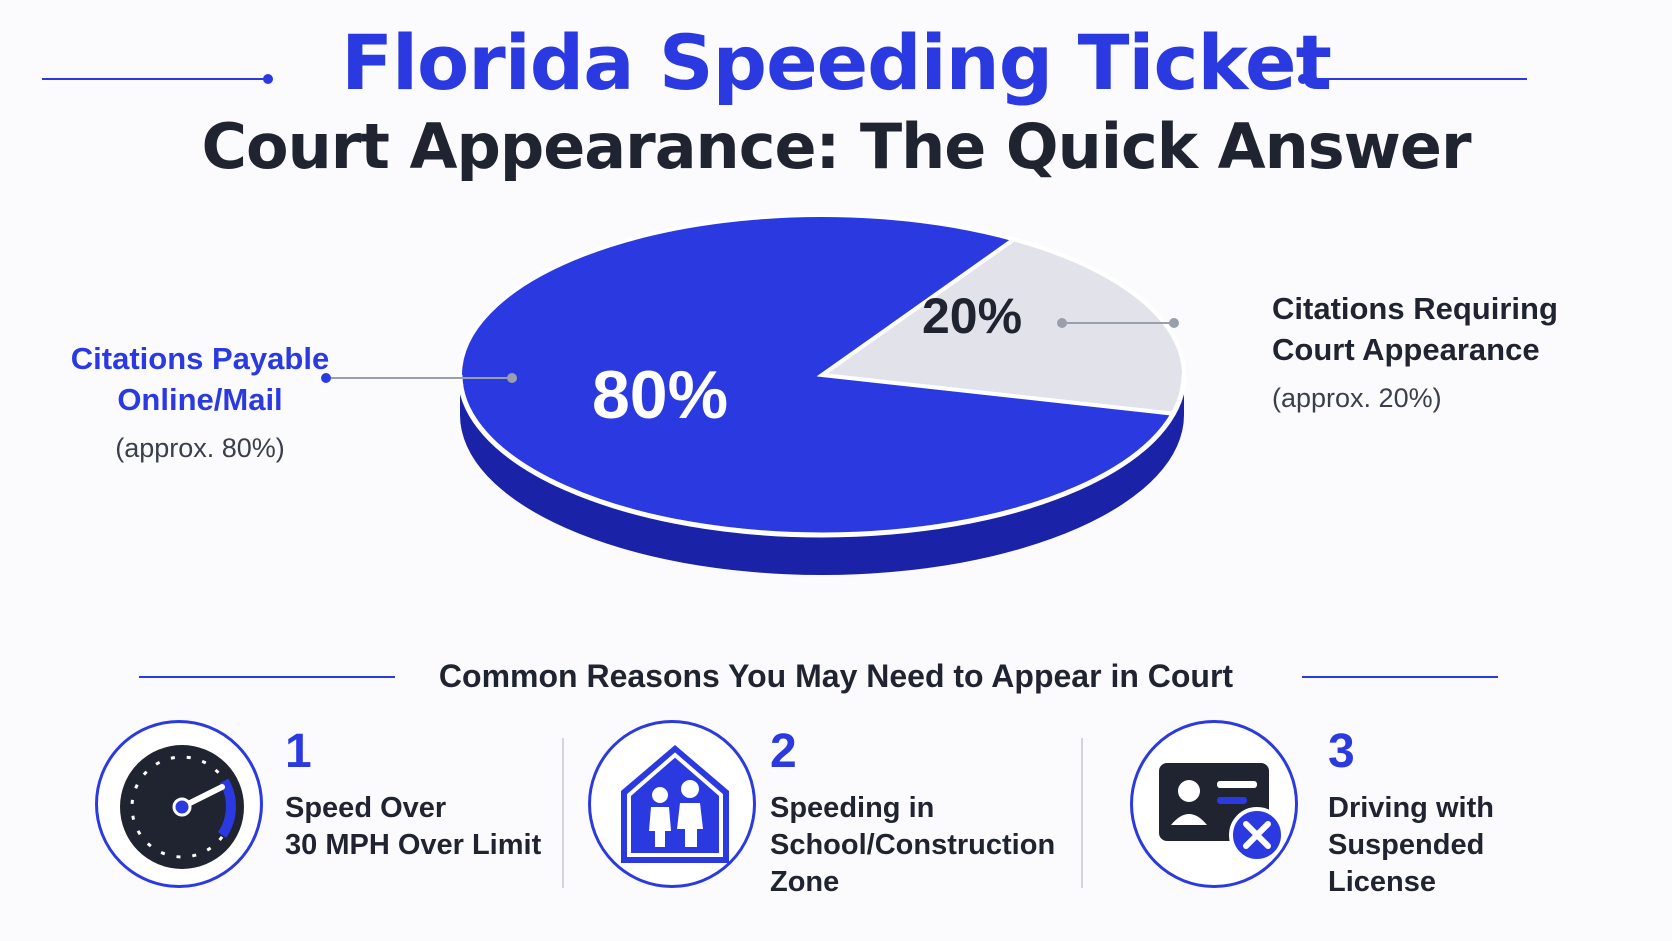  What do you see at coordinates (268, 79) in the screenshot?
I see `title-dot-left` at bounding box center [268, 79].